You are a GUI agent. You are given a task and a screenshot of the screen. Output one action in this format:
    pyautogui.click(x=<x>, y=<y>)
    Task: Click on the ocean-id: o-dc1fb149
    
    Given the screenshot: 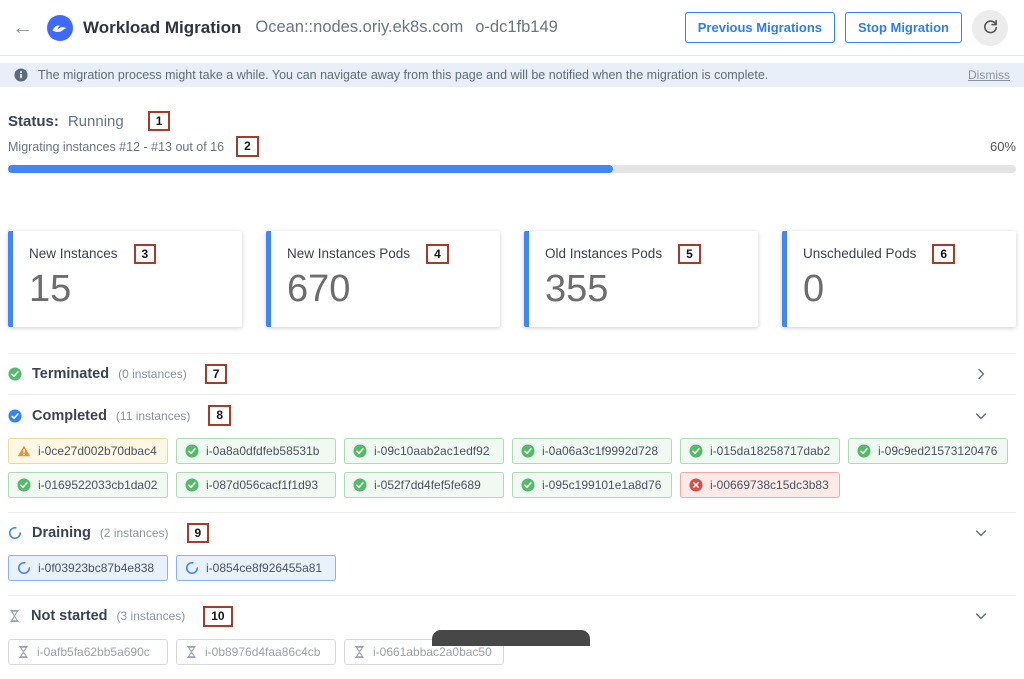 What is the action you would take?
    pyautogui.click(x=516, y=27)
    